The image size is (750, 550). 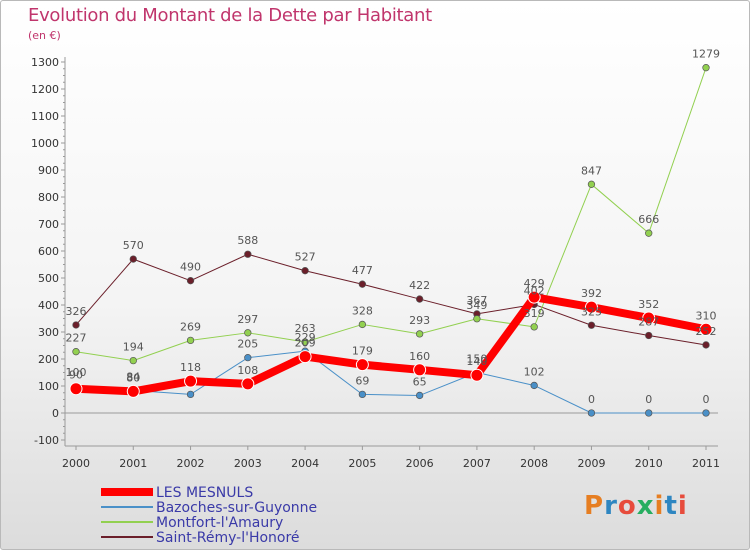 I want to click on y-tick-label: 1000, so click(x=45, y=143).